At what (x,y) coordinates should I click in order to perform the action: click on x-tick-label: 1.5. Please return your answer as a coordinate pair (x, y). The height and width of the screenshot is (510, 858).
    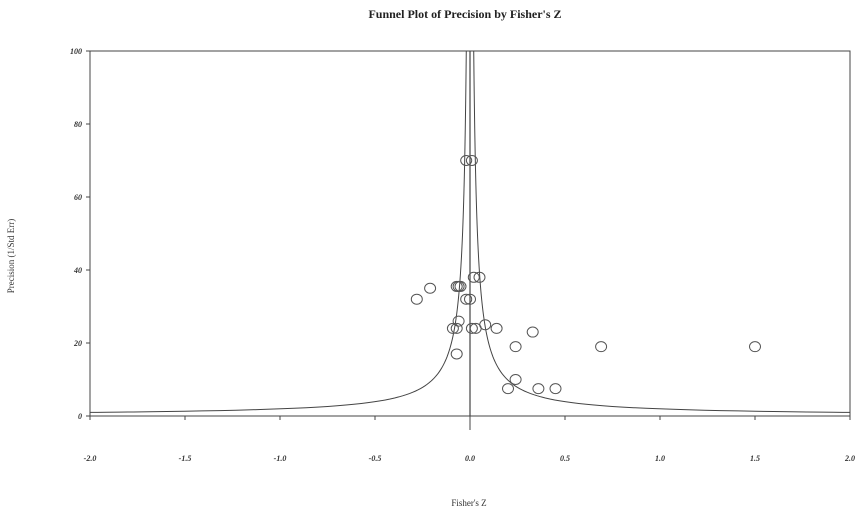
    Looking at the image, I should click on (755, 458).